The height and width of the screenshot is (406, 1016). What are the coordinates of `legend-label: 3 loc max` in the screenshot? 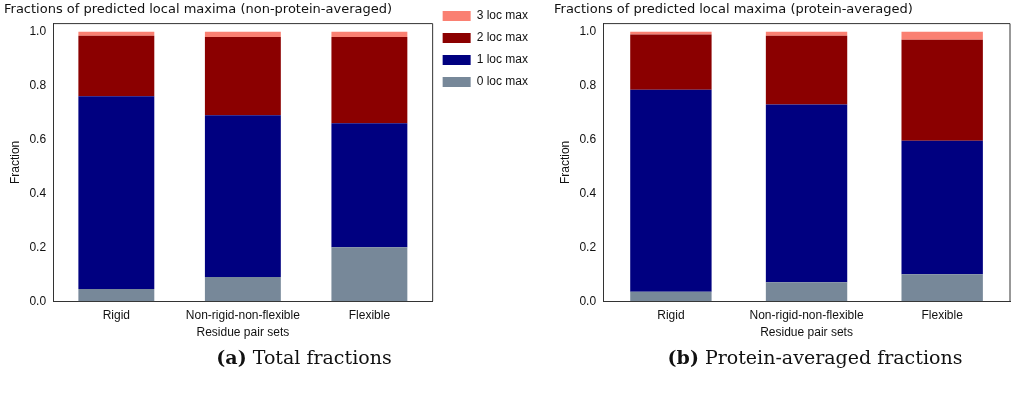 It's located at (502, 15).